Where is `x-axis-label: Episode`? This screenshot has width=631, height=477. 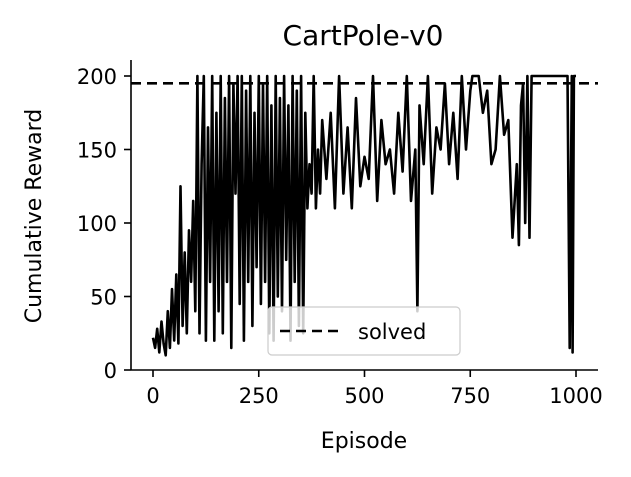 x-axis-label: Episode is located at coordinates (364, 441).